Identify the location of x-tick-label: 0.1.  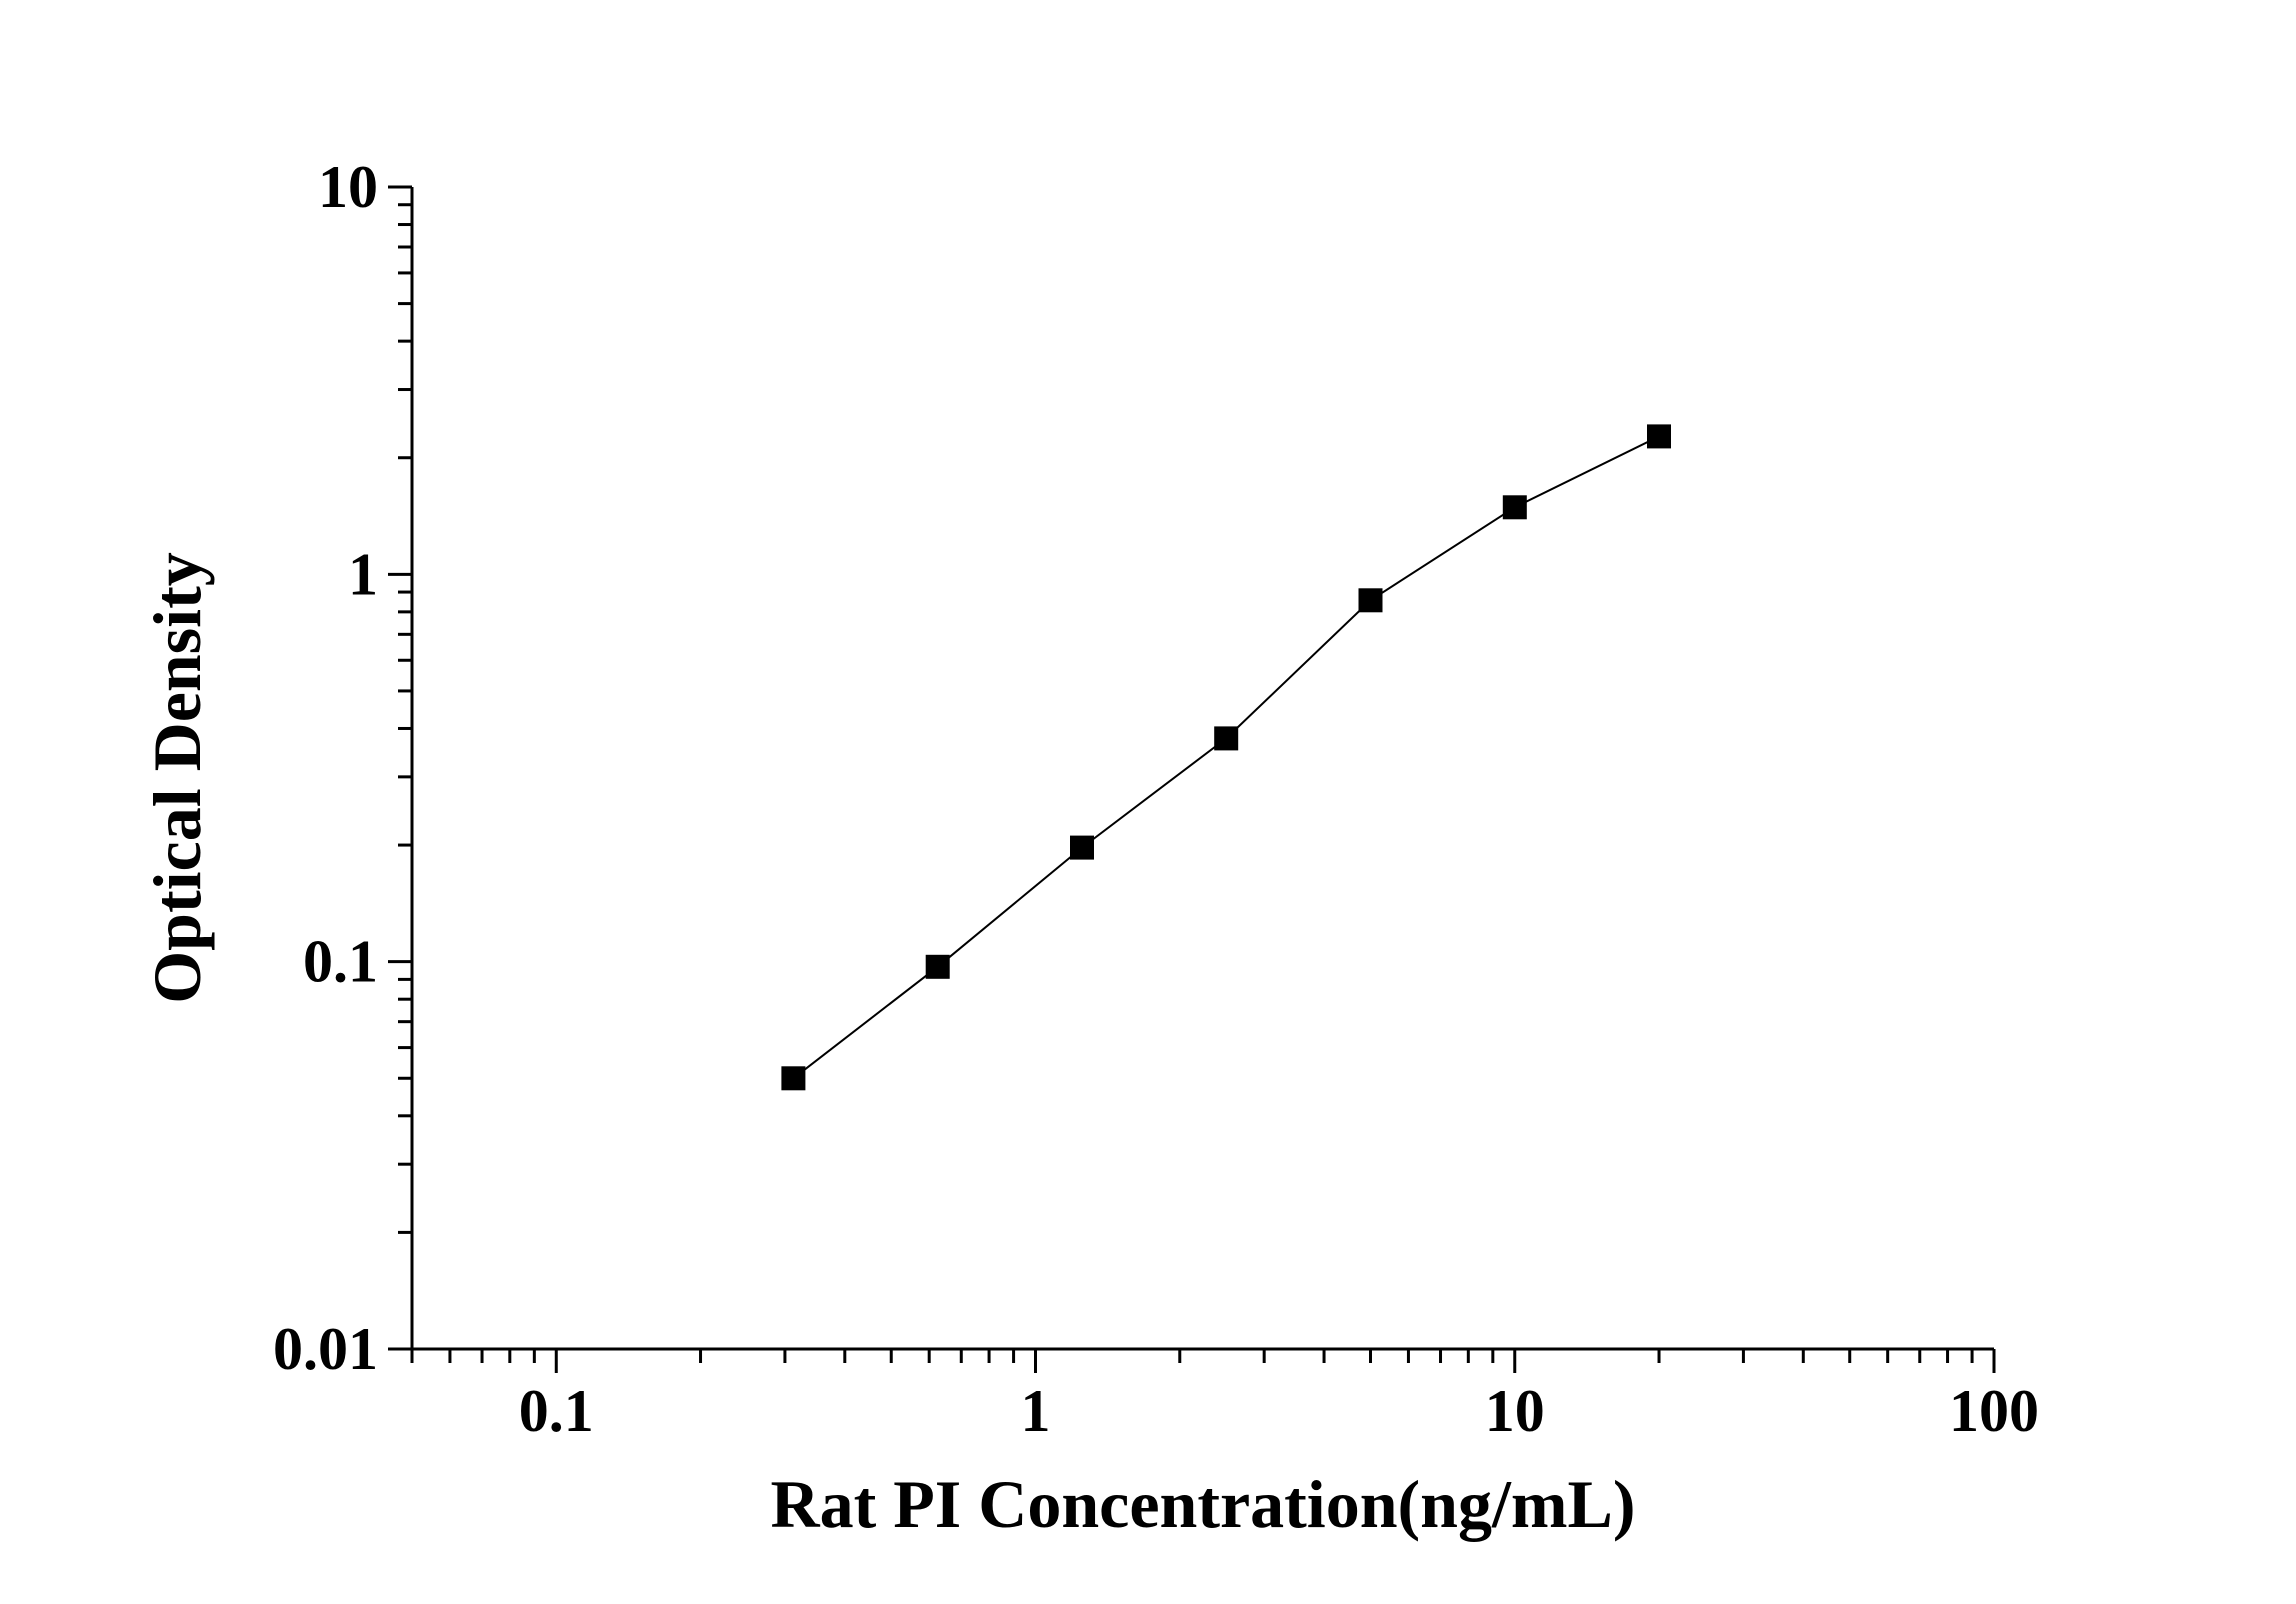
(556, 1411).